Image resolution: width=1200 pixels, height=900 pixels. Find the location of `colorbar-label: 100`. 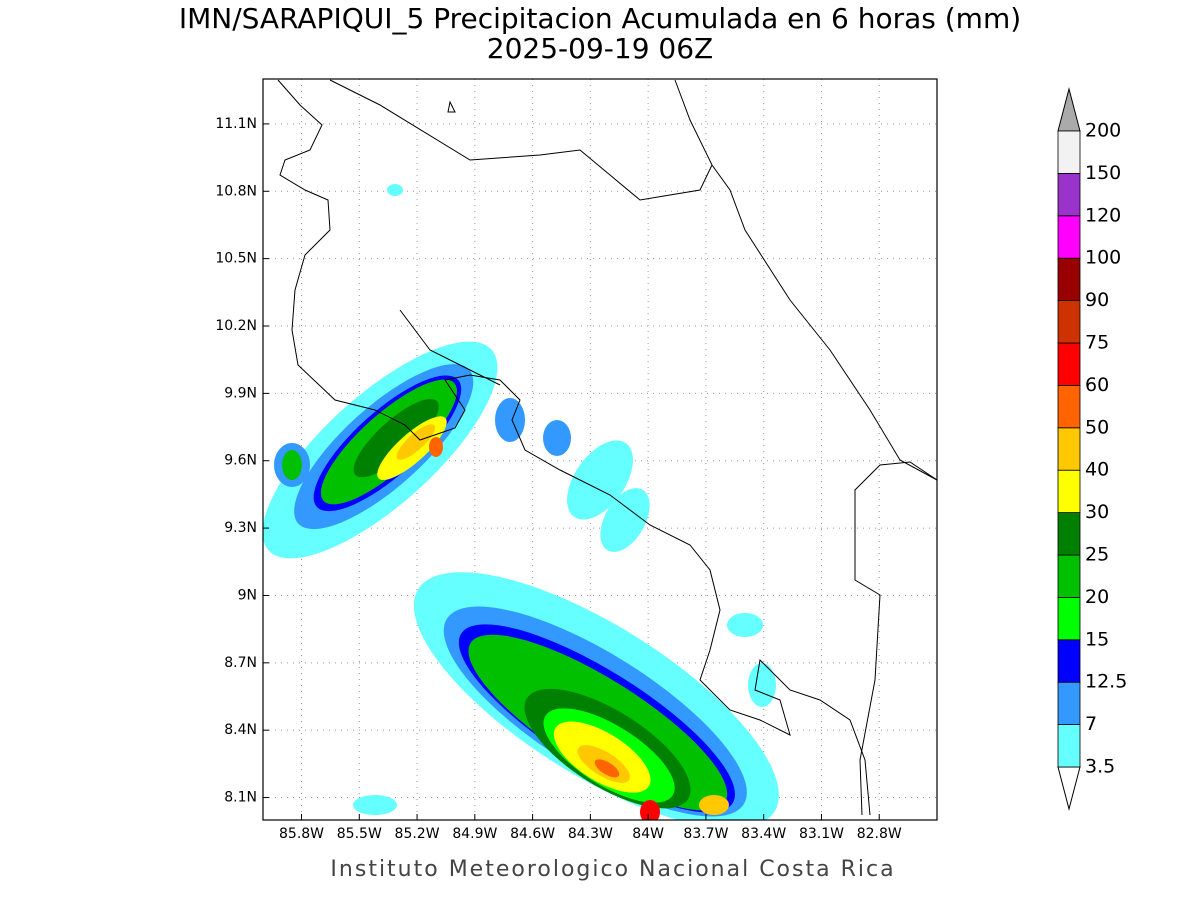

colorbar-label: 100 is located at coordinates (1103, 258).